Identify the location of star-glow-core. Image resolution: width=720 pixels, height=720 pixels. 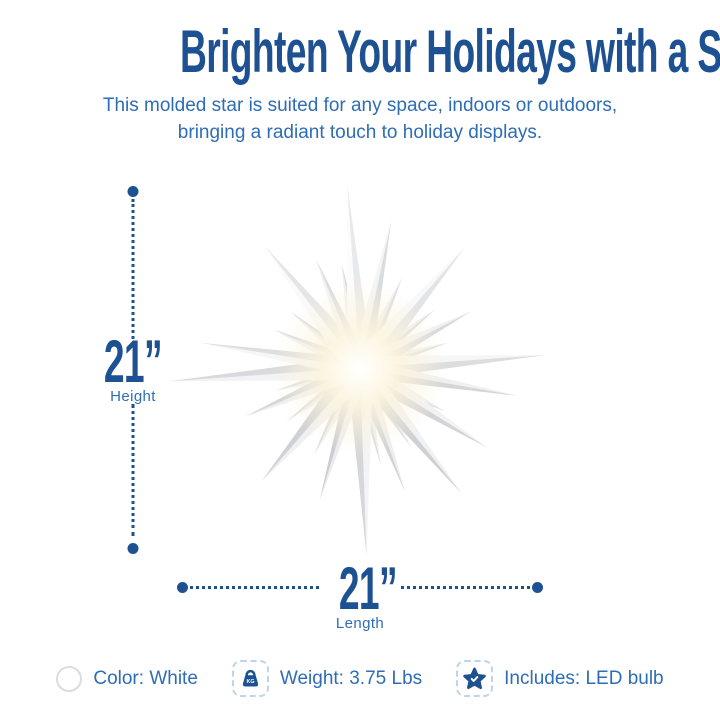
(360, 368).